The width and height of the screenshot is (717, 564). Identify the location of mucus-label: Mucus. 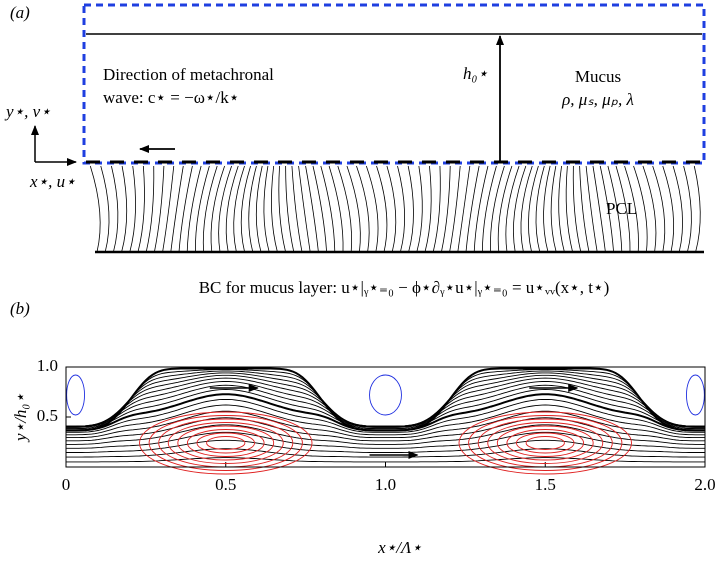
(598, 76).